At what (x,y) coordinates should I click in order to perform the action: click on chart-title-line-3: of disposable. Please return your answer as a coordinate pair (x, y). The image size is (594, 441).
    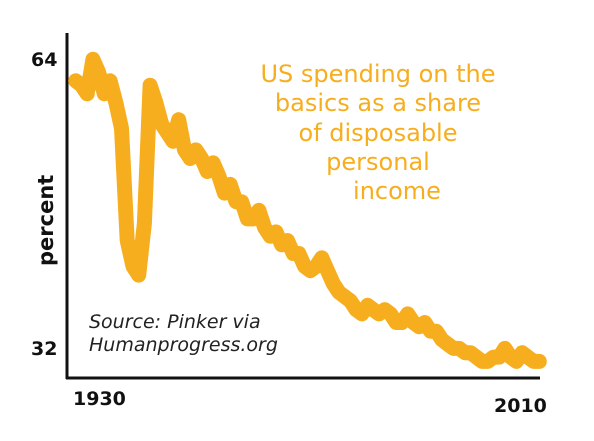
    Looking at the image, I should click on (378, 133).